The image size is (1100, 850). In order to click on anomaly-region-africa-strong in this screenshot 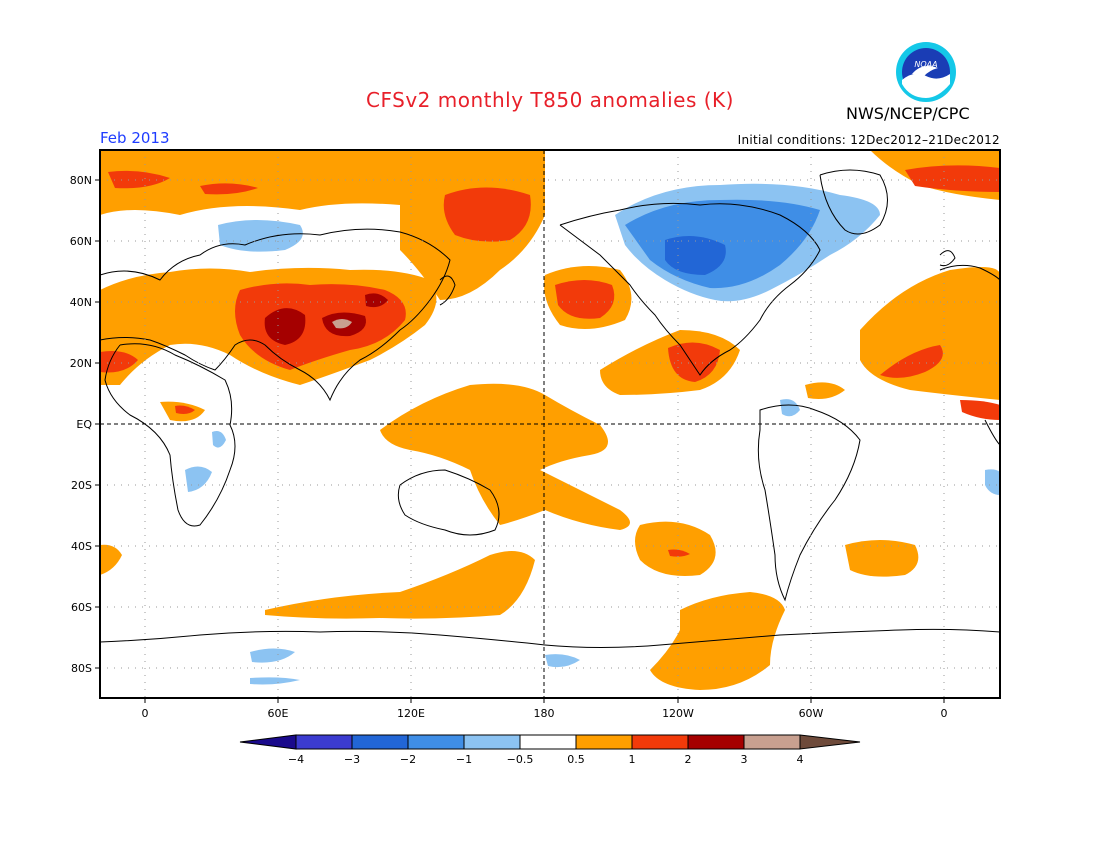, I will do `click(185, 409)`.